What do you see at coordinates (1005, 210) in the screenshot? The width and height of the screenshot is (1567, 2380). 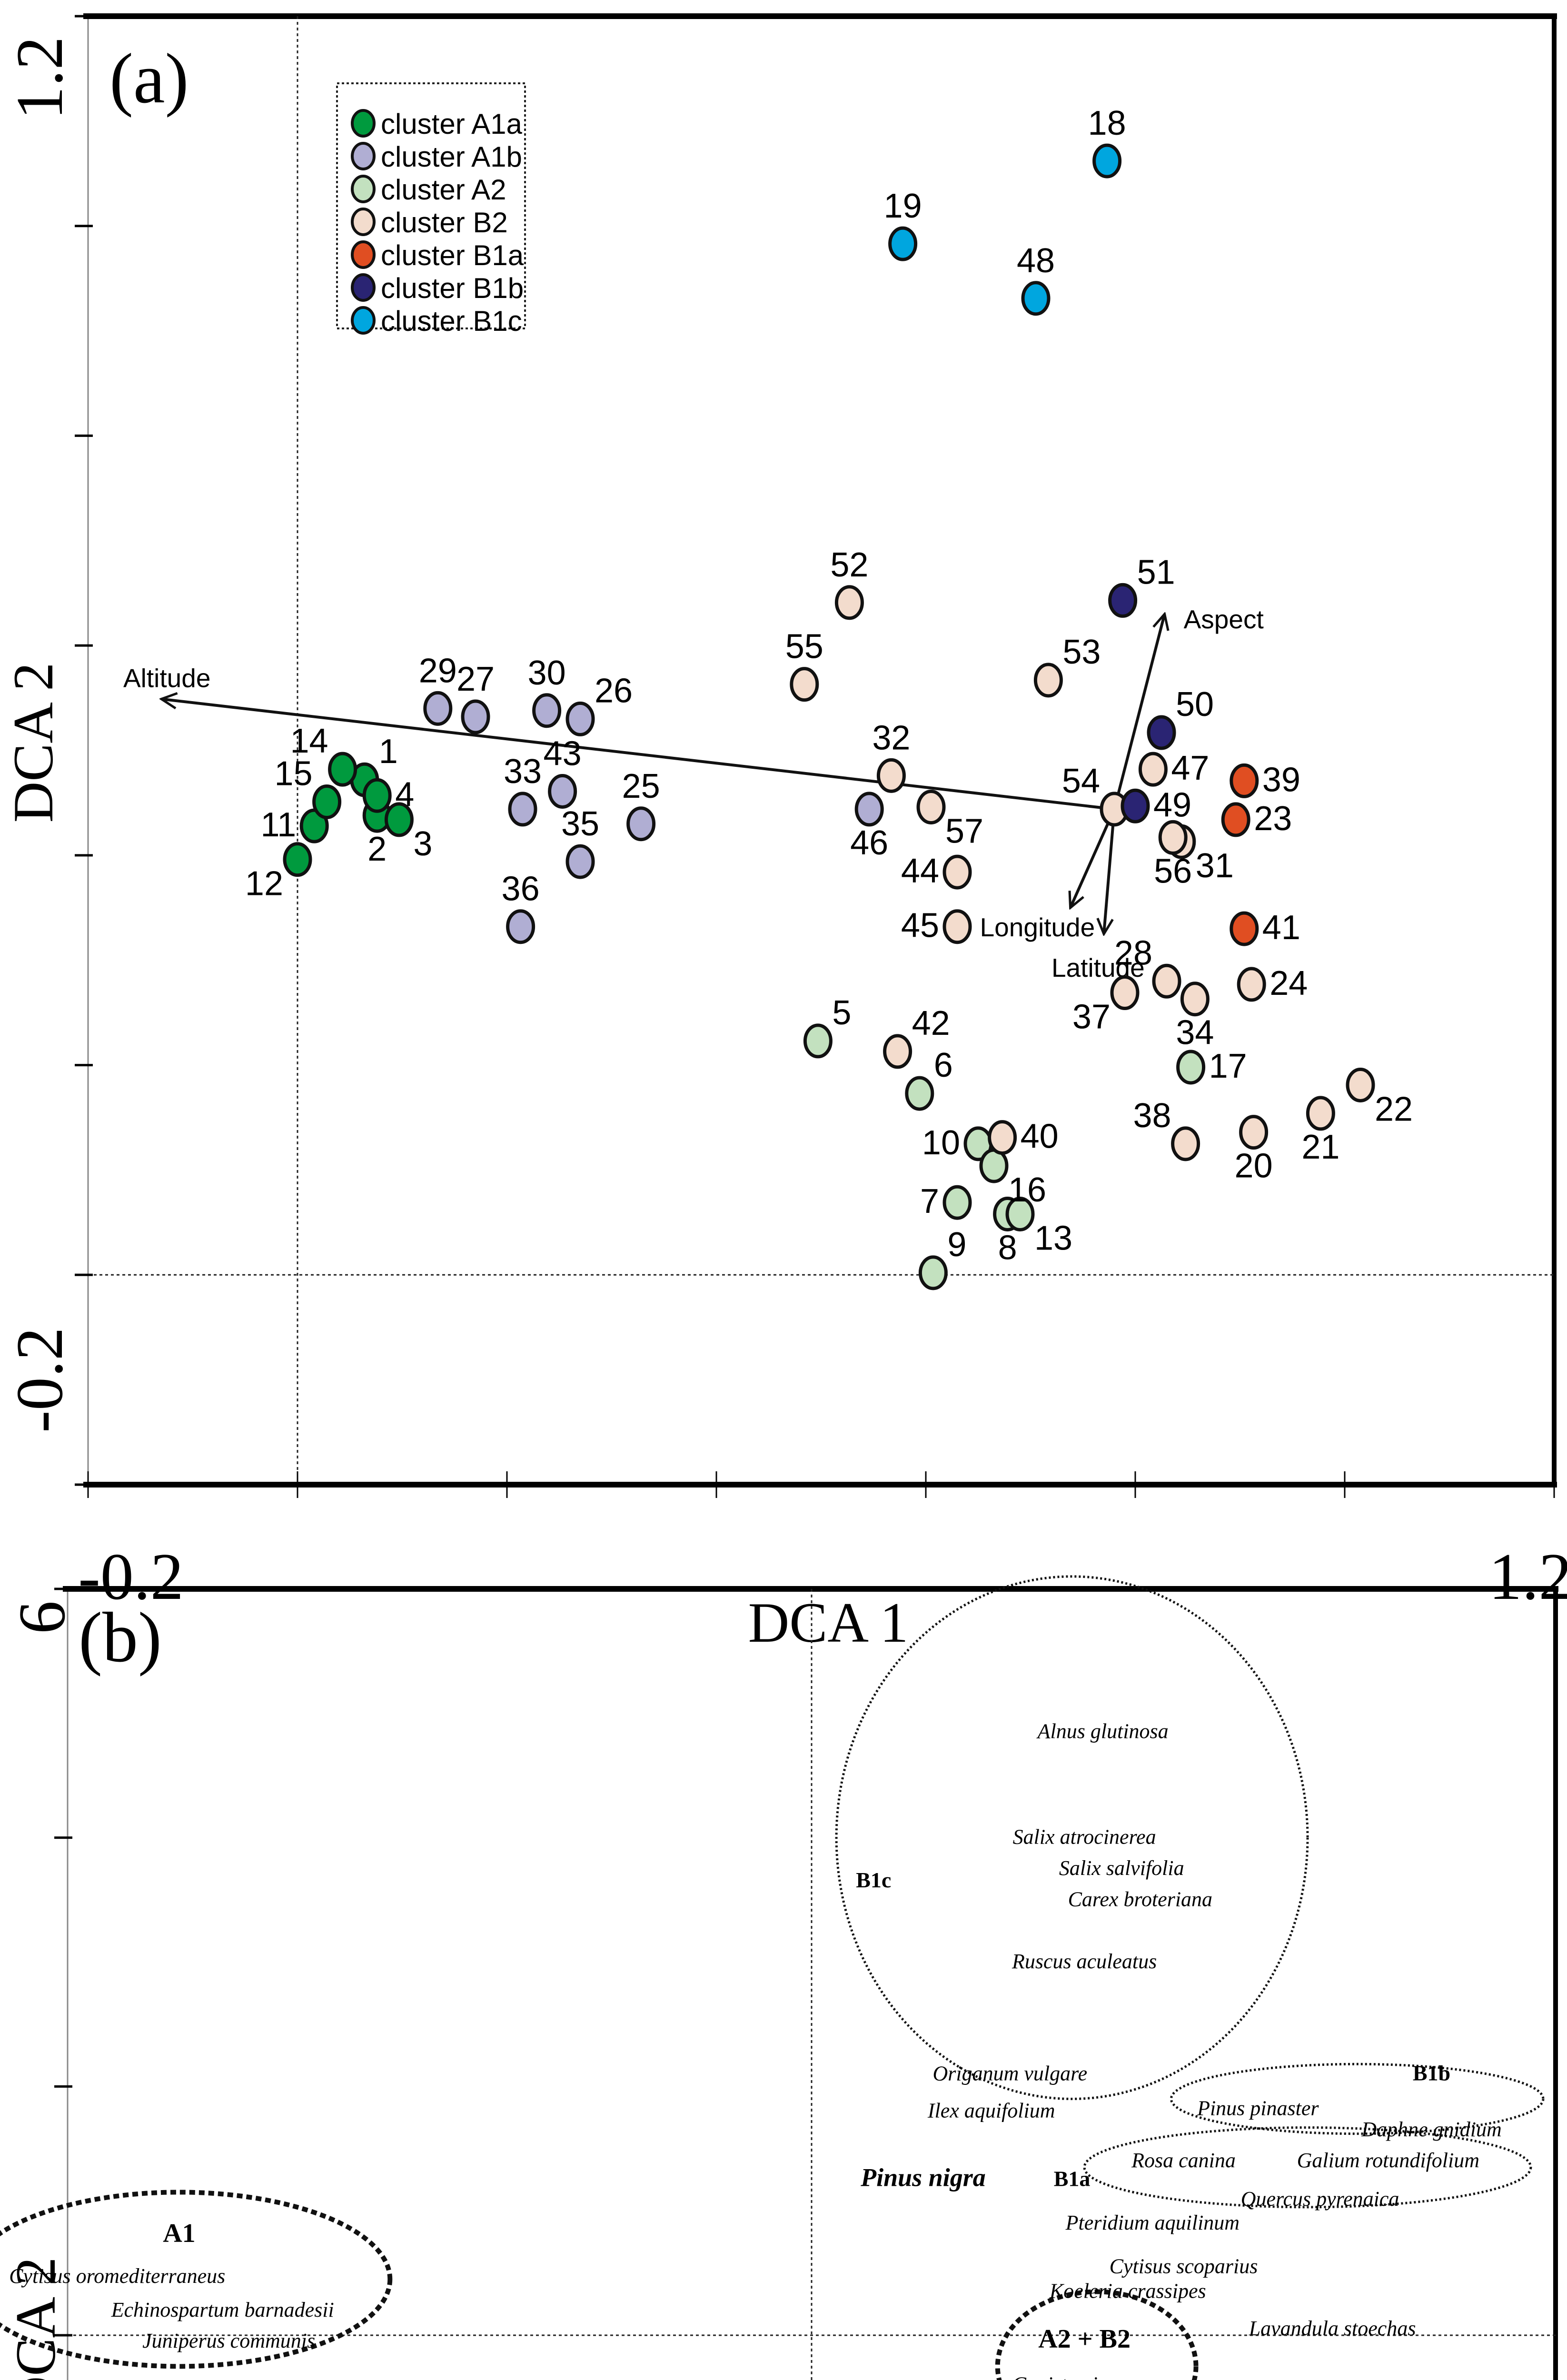 I see `series-B1c: 18 19 48` at bounding box center [1005, 210].